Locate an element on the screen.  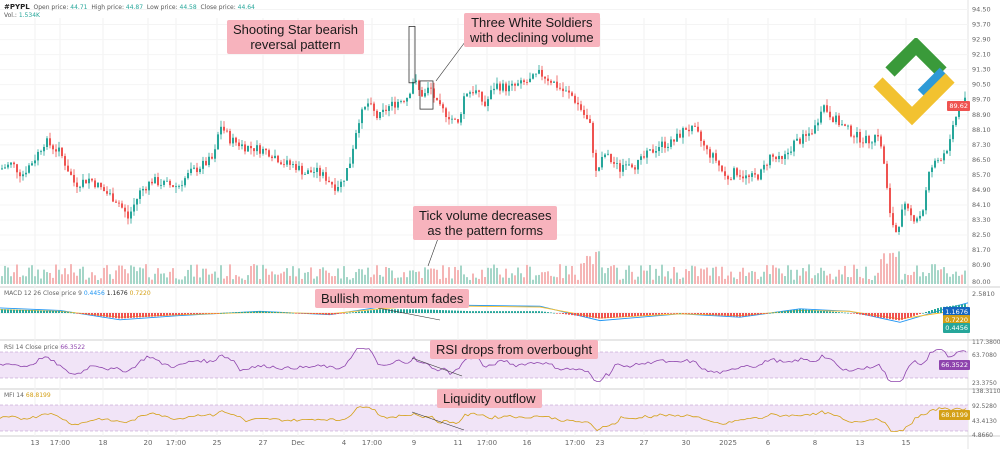
x-tick-label: 17:00 is located at coordinates (176, 443).